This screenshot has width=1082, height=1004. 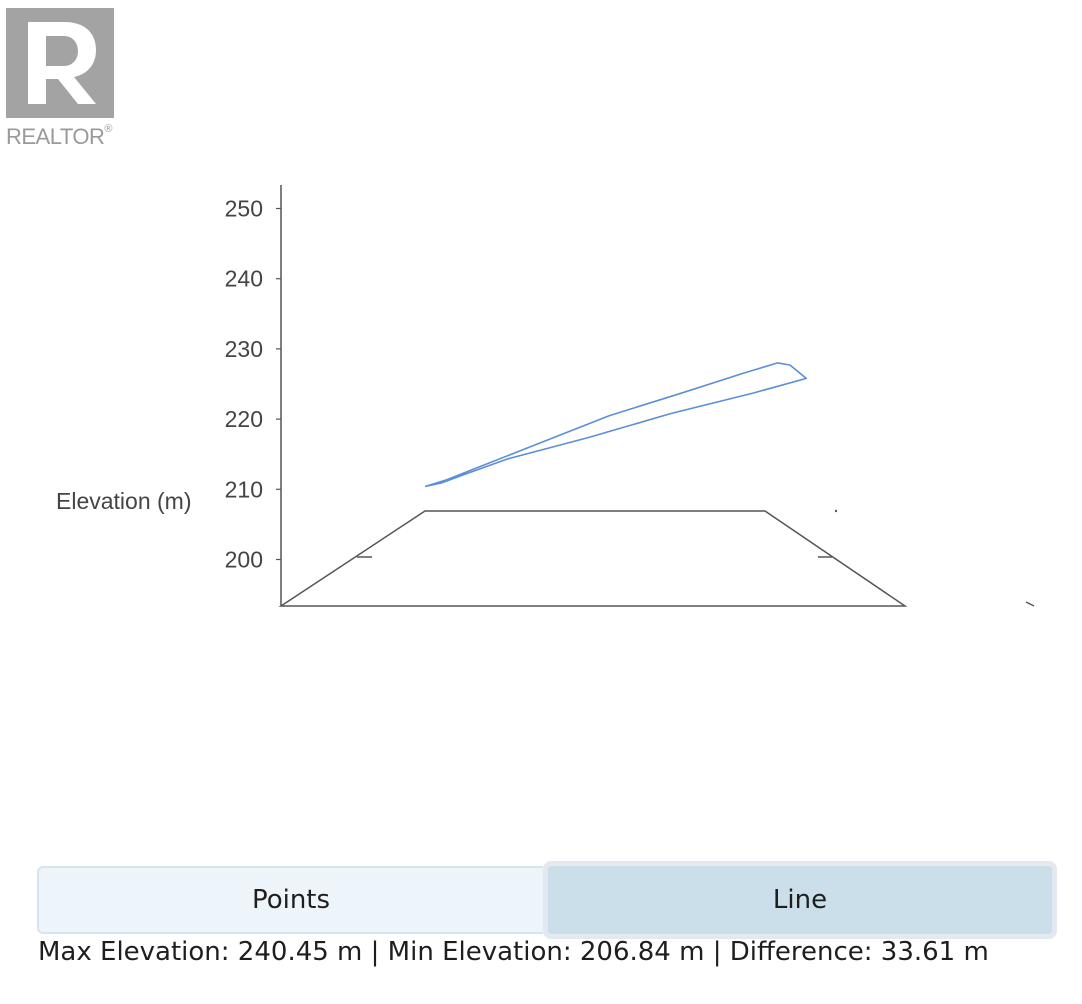 What do you see at coordinates (244, 279) in the screenshot?
I see `y-tick-label-240: 240` at bounding box center [244, 279].